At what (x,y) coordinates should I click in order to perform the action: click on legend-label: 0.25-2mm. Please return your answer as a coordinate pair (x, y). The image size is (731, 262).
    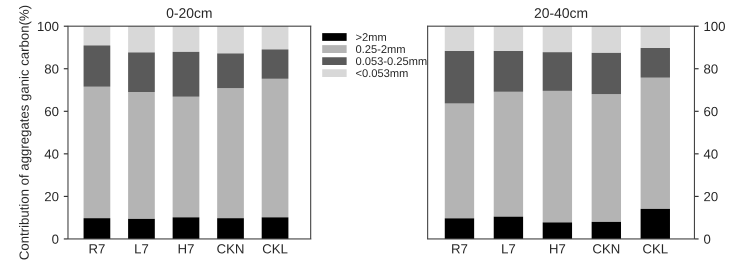
    Looking at the image, I should click on (380, 49).